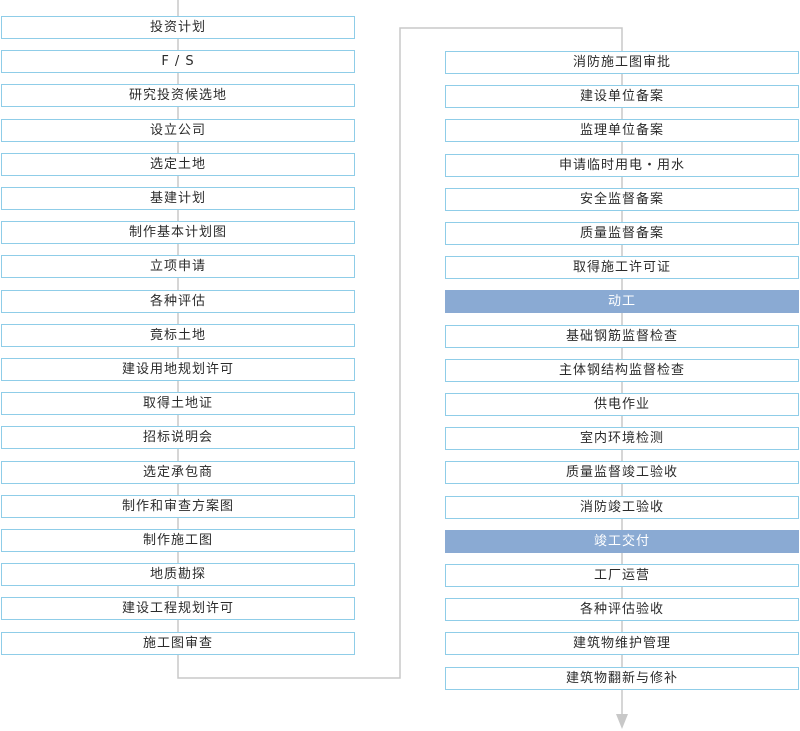 The width and height of the screenshot is (800, 731). I want to click on step-box: 选定承包商, so click(178, 472).